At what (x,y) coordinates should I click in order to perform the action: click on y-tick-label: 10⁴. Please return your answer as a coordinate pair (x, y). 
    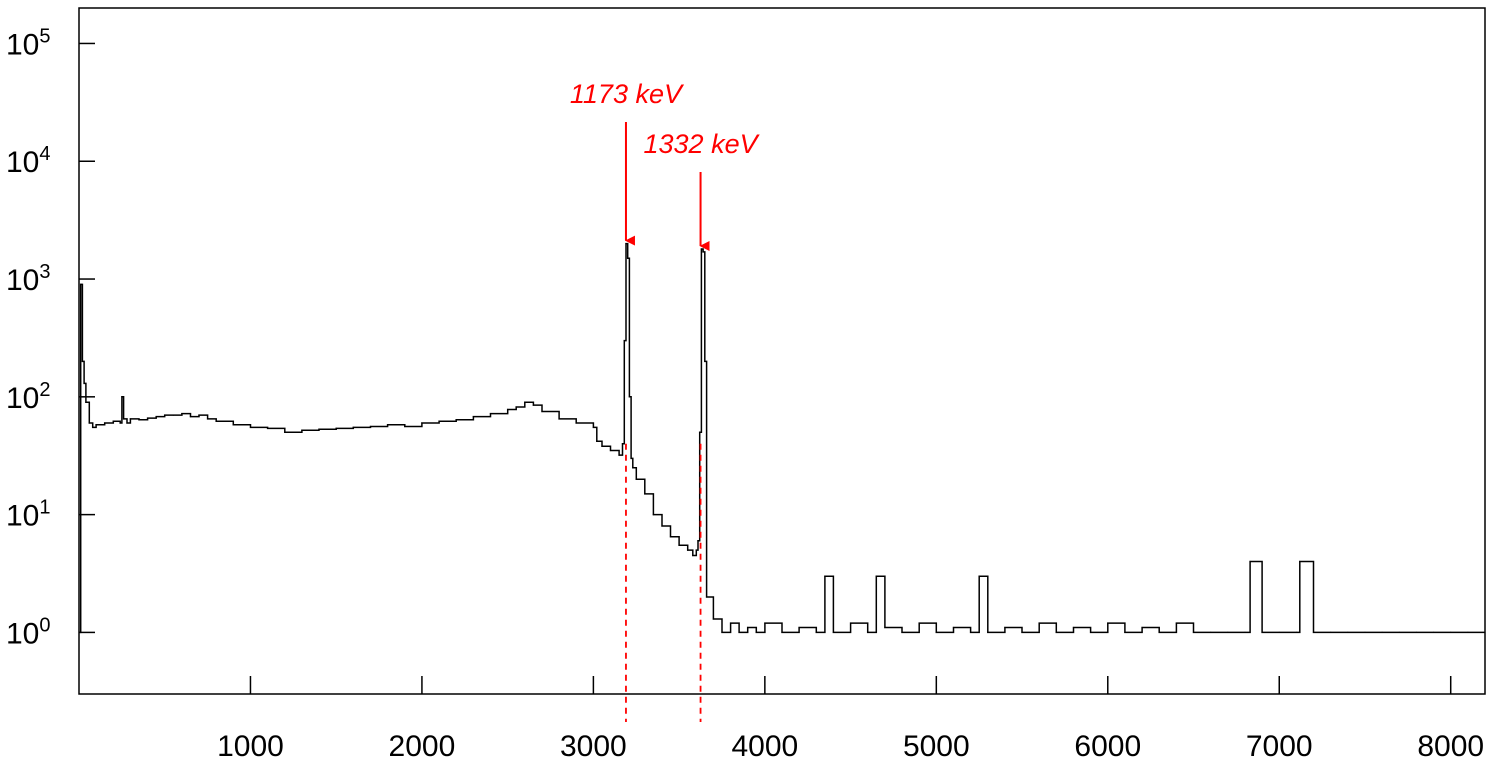
    Looking at the image, I should click on (28, 161).